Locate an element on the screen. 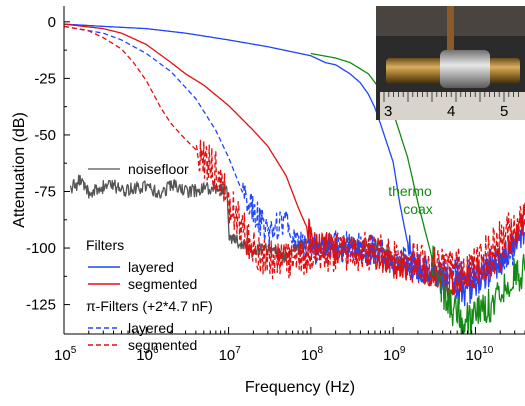 Image resolution: width=525 pixels, height=406 pixels. thermo-coax-label-line2: coax is located at coordinates (418, 209).